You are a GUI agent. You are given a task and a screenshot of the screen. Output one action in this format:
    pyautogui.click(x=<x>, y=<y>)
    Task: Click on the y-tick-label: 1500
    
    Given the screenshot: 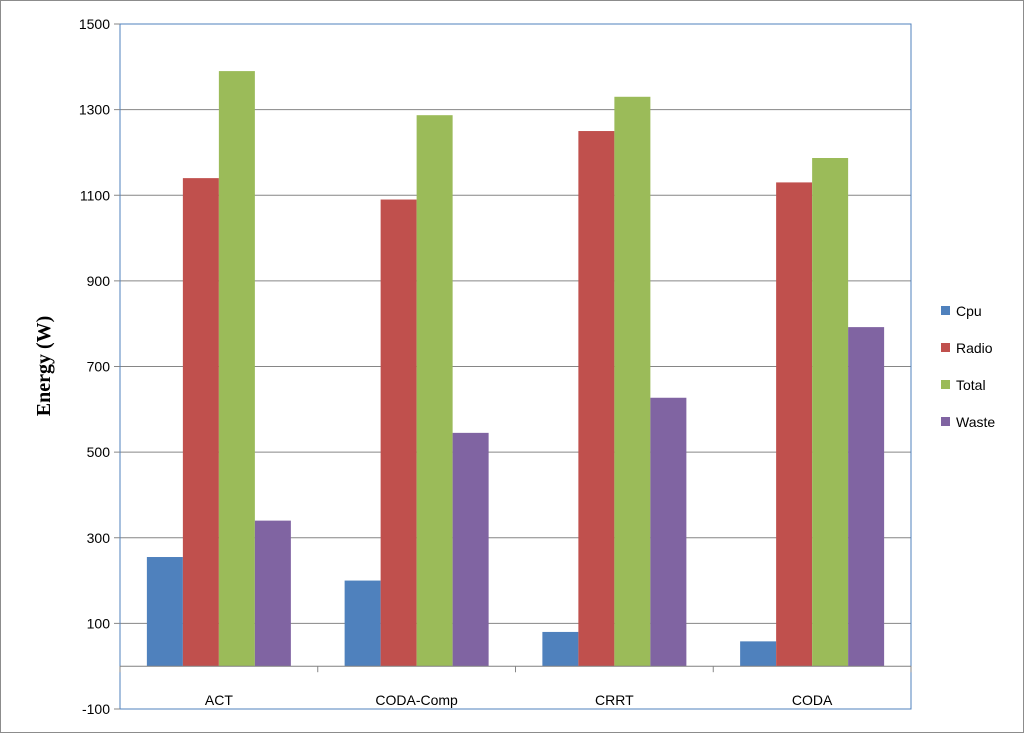 What is the action you would take?
    pyautogui.click(x=94, y=24)
    